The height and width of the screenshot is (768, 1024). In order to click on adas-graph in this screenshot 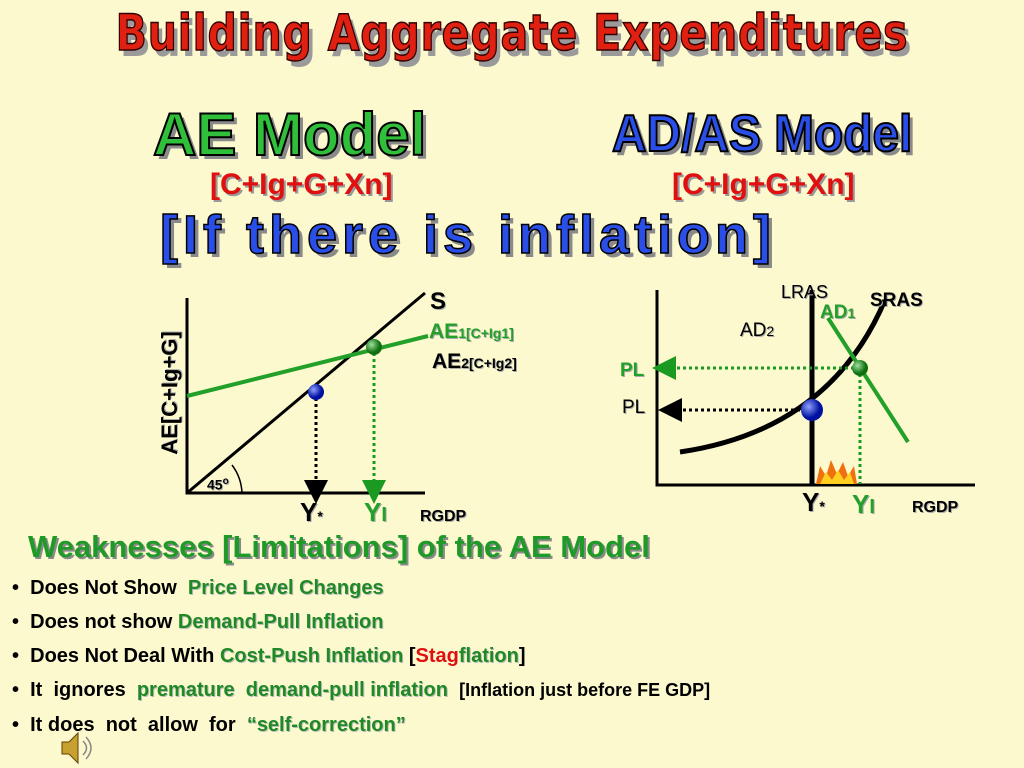, I will do `click(813, 388)`.